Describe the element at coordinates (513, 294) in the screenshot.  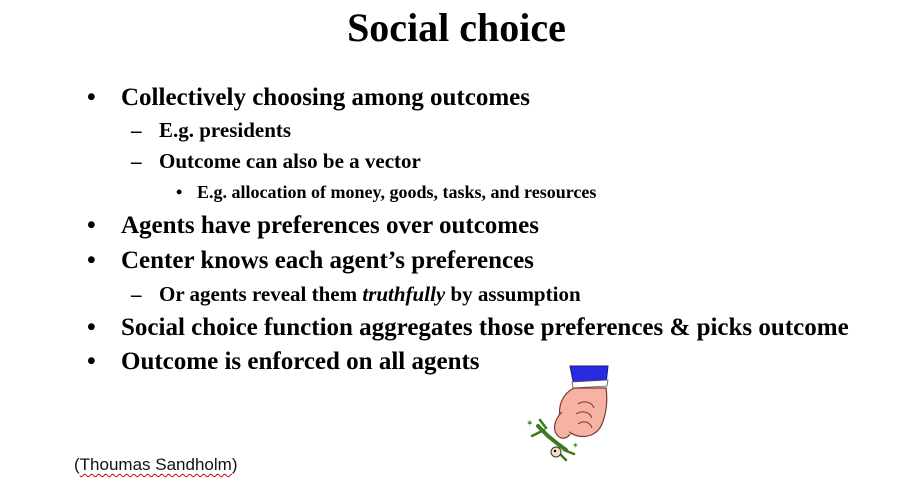
I see `sub-bullet-text-end: by assumption` at that location.